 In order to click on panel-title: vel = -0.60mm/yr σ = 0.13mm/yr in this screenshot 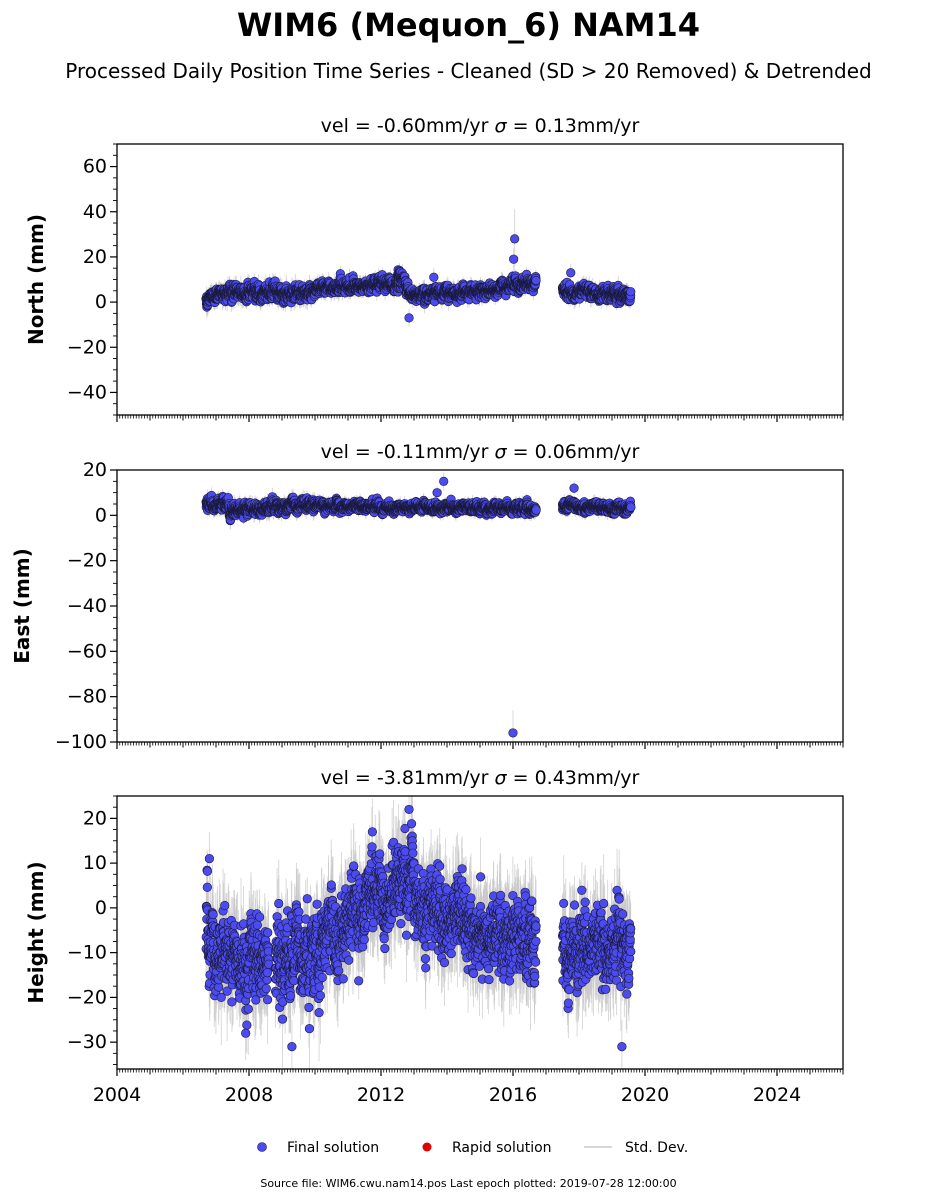, I will do `click(480, 126)`.